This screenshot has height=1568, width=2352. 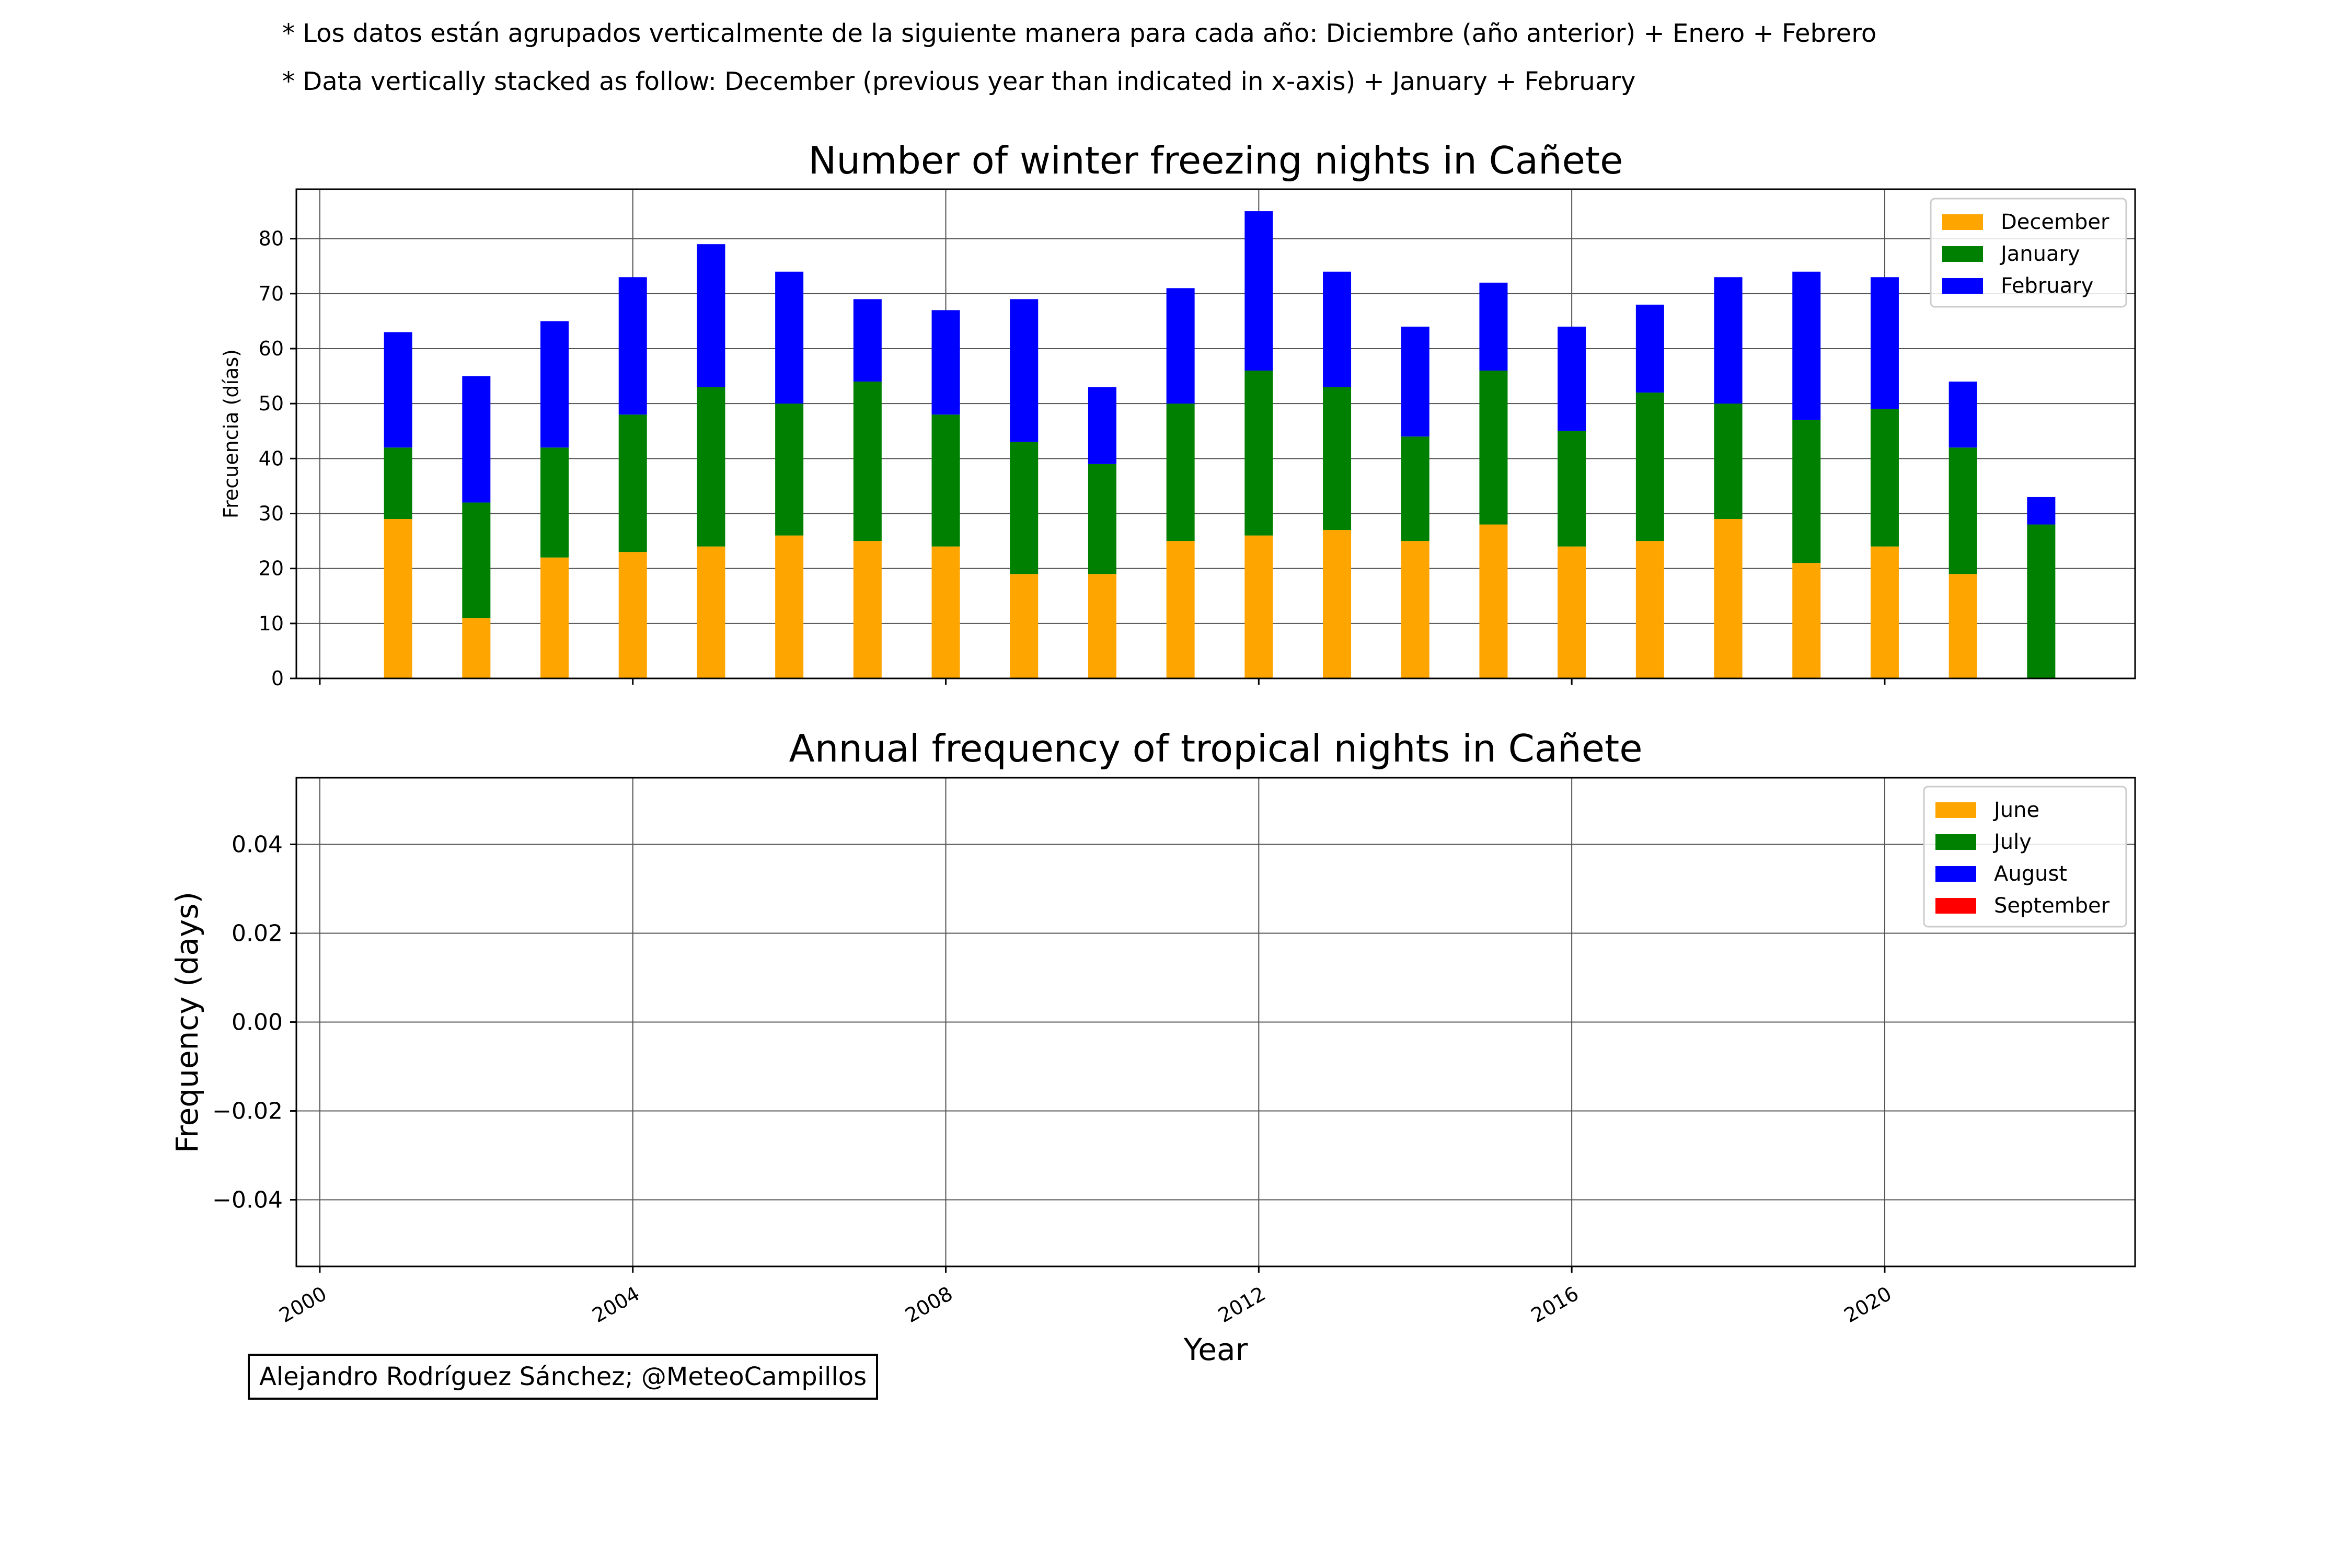 What do you see at coordinates (1215, 1349) in the screenshot?
I see `x-axis-label: Year` at bounding box center [1215, 1349].